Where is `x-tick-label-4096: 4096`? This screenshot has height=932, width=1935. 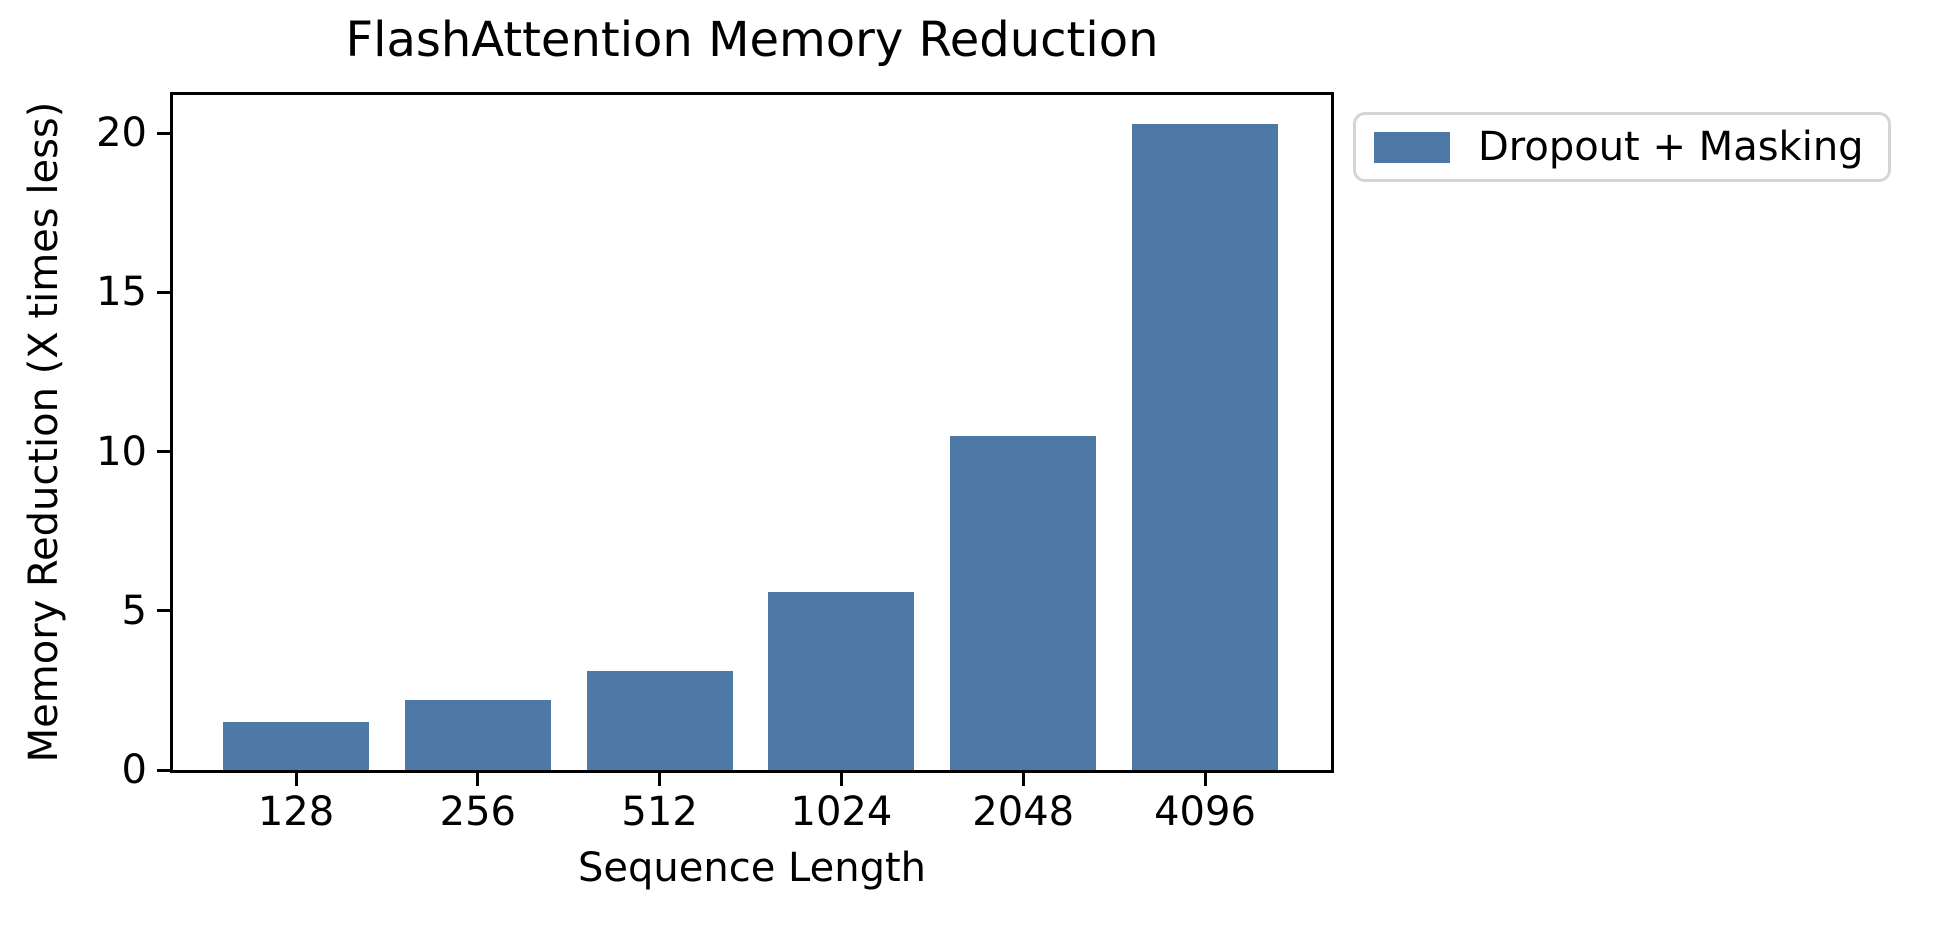 x-tick-label-4096: 4096 is located at coordinates (1205, 812).